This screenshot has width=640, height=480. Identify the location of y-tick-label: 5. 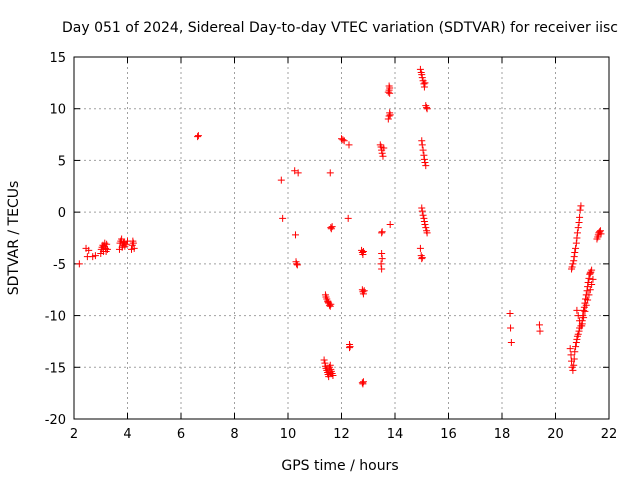
(62, 161).